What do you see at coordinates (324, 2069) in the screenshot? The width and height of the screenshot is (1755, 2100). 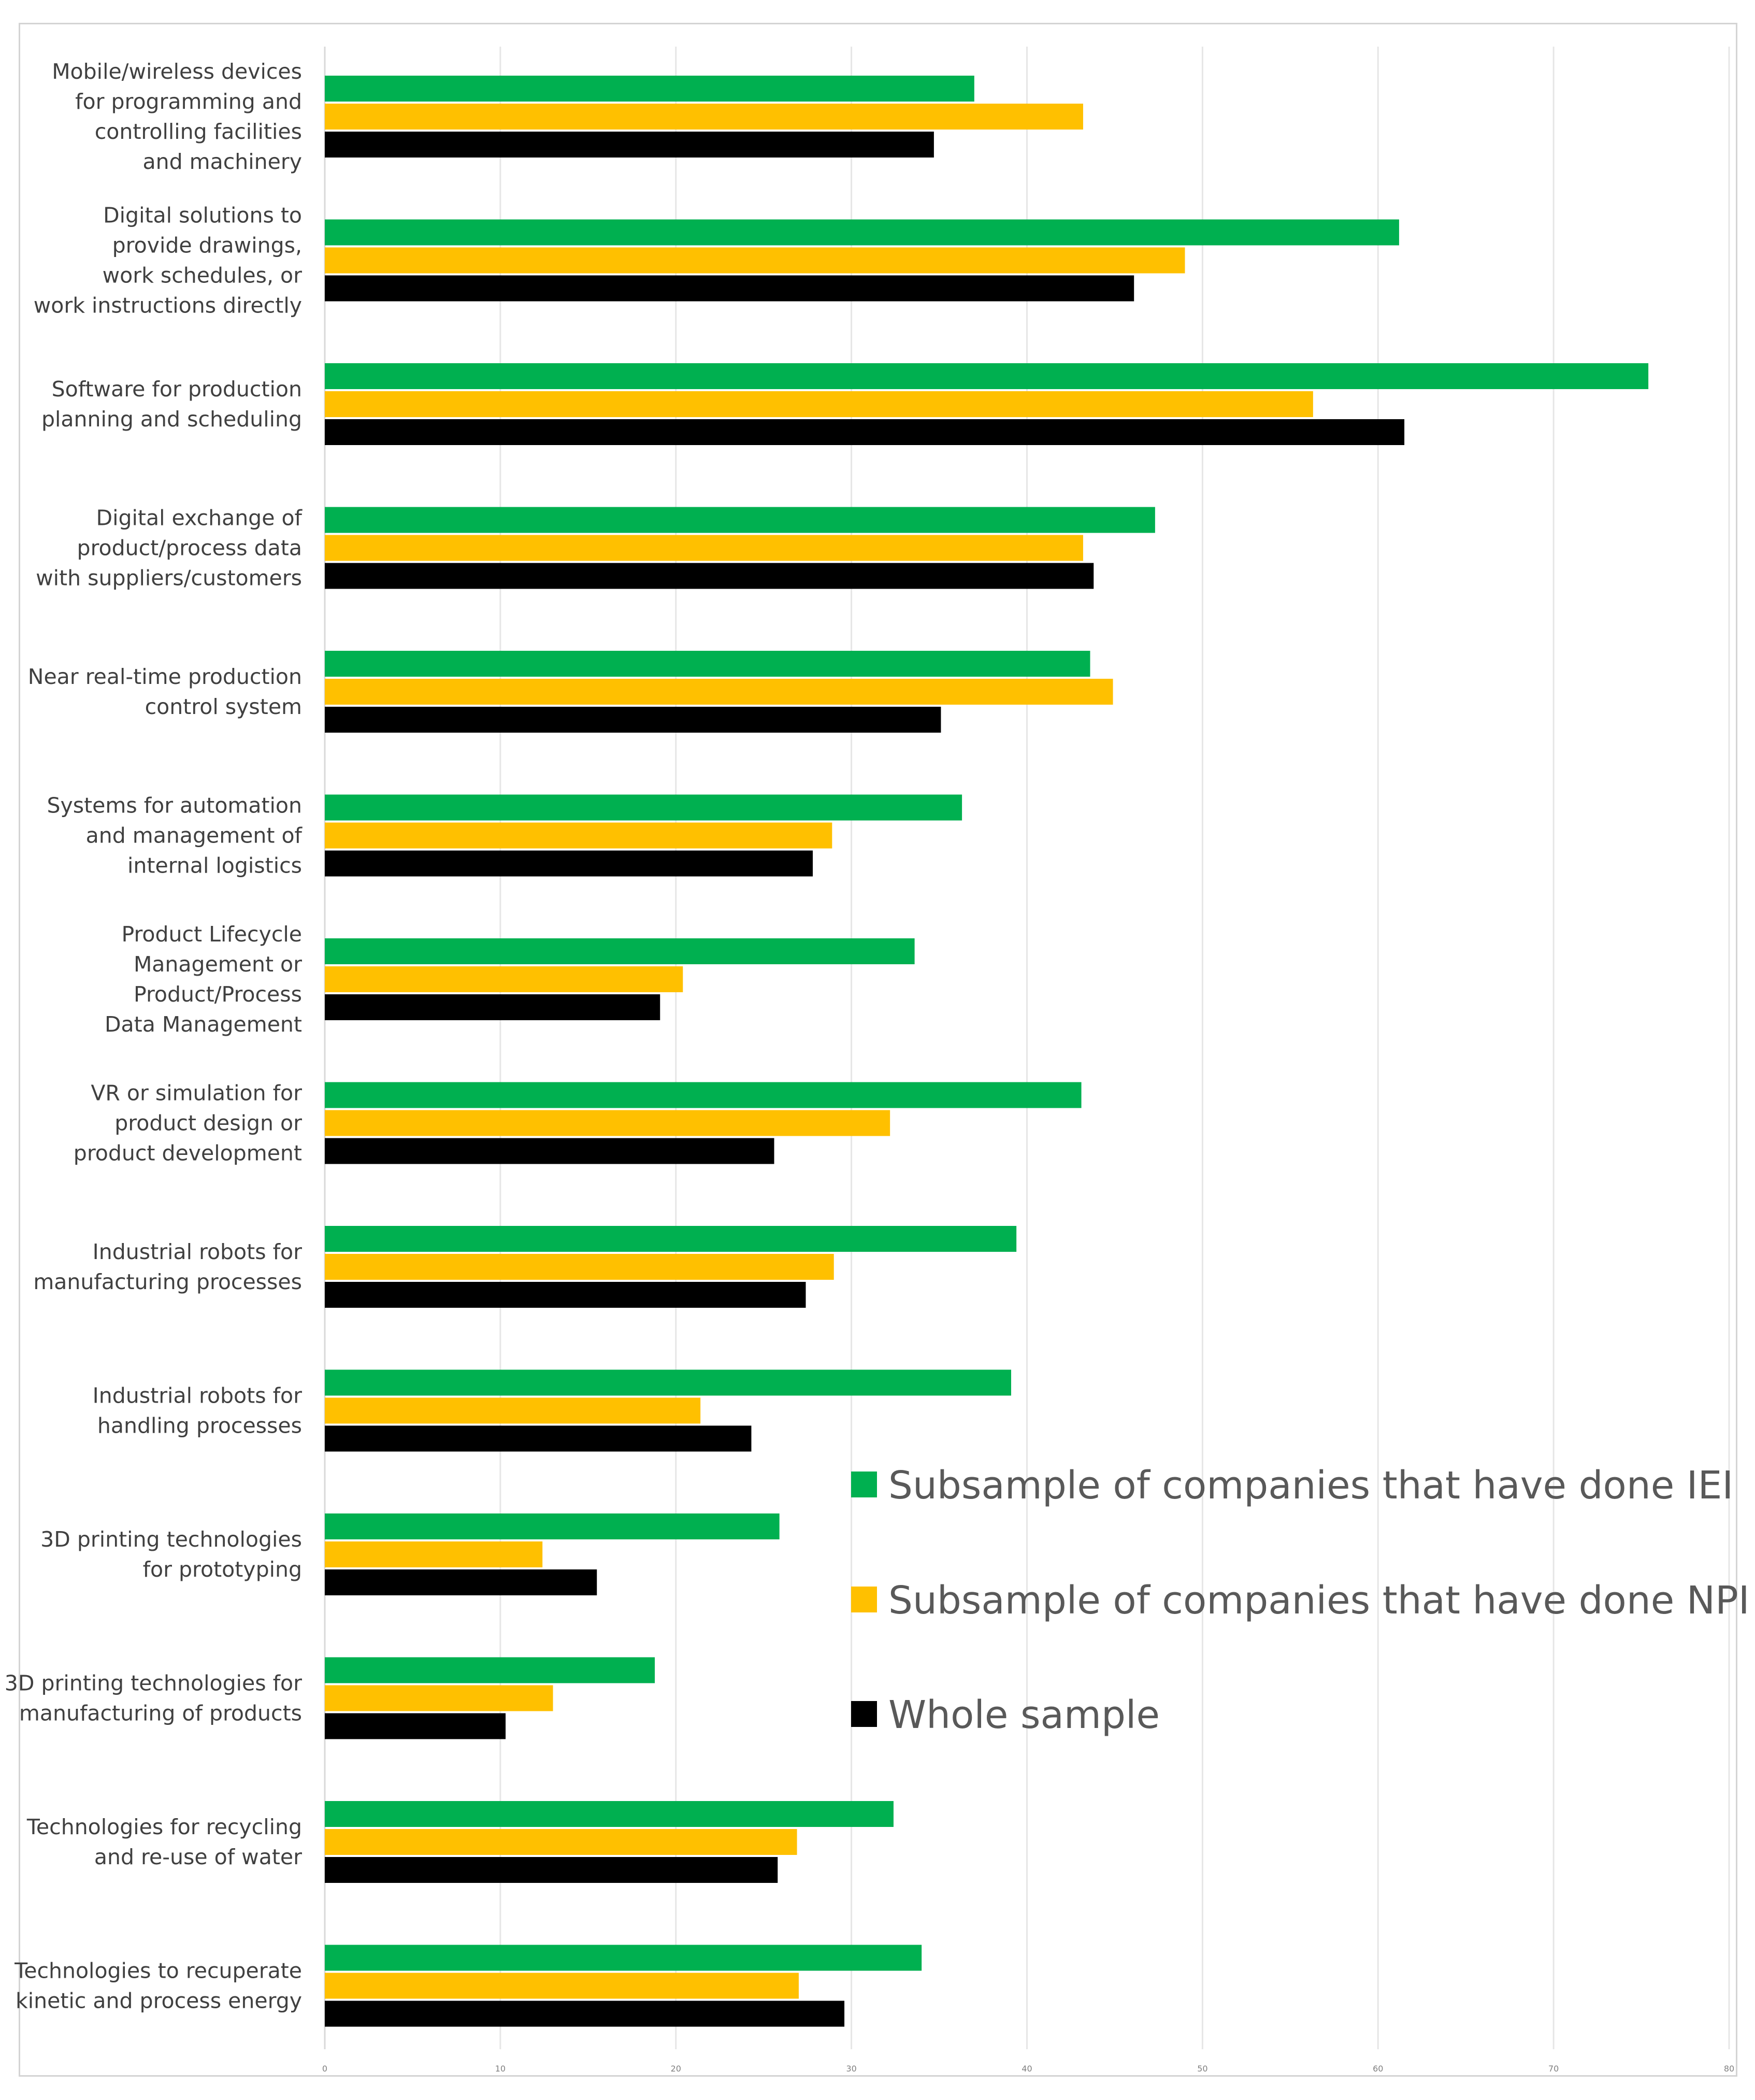 I see `x-tick-label: 0` at bounding box center [324, 2069].